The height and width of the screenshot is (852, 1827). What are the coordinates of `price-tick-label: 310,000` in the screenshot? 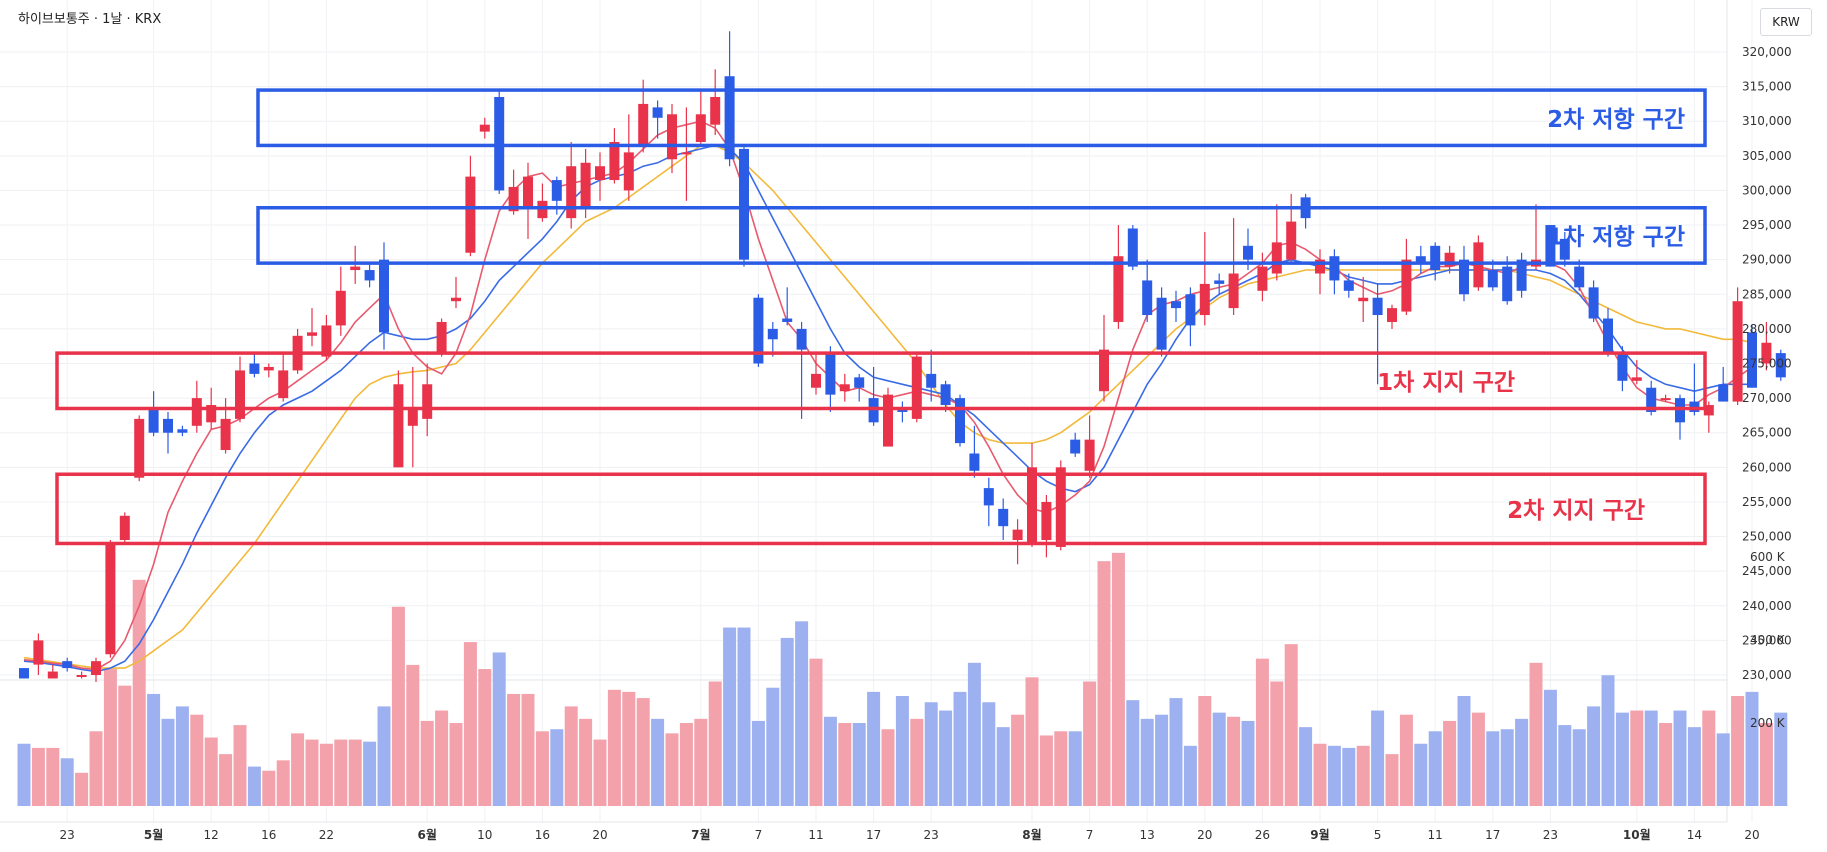 It's located at (1767, 121).